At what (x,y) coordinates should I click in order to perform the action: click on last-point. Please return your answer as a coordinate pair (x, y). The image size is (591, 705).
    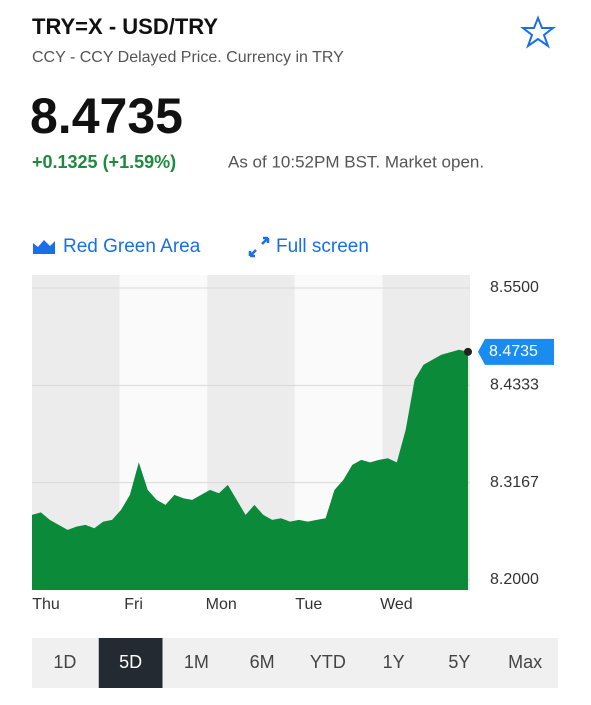
    Looking at the image, I should click on (468, 351).